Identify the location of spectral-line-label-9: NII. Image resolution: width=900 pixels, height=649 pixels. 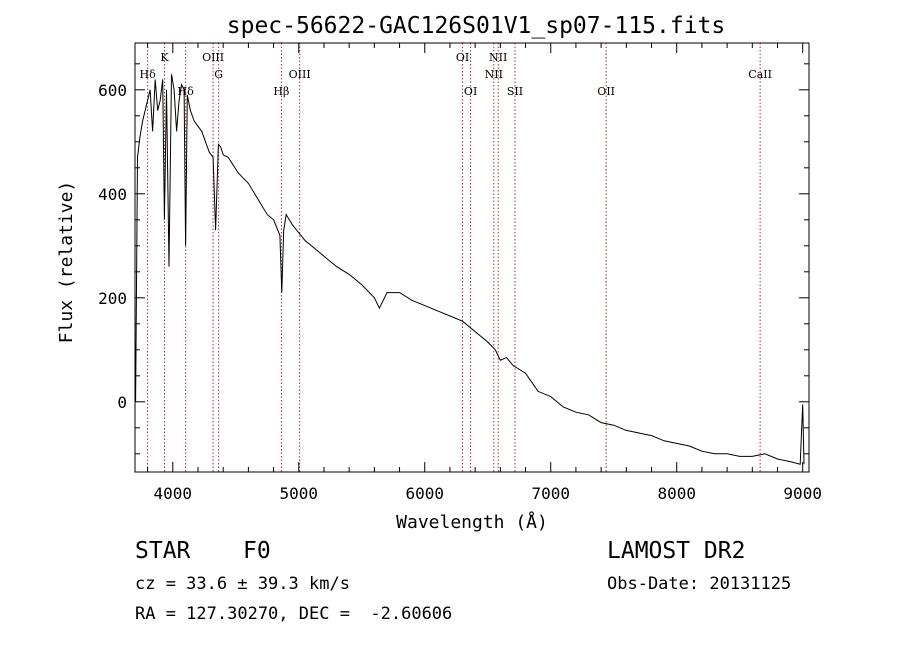
(494, 74).